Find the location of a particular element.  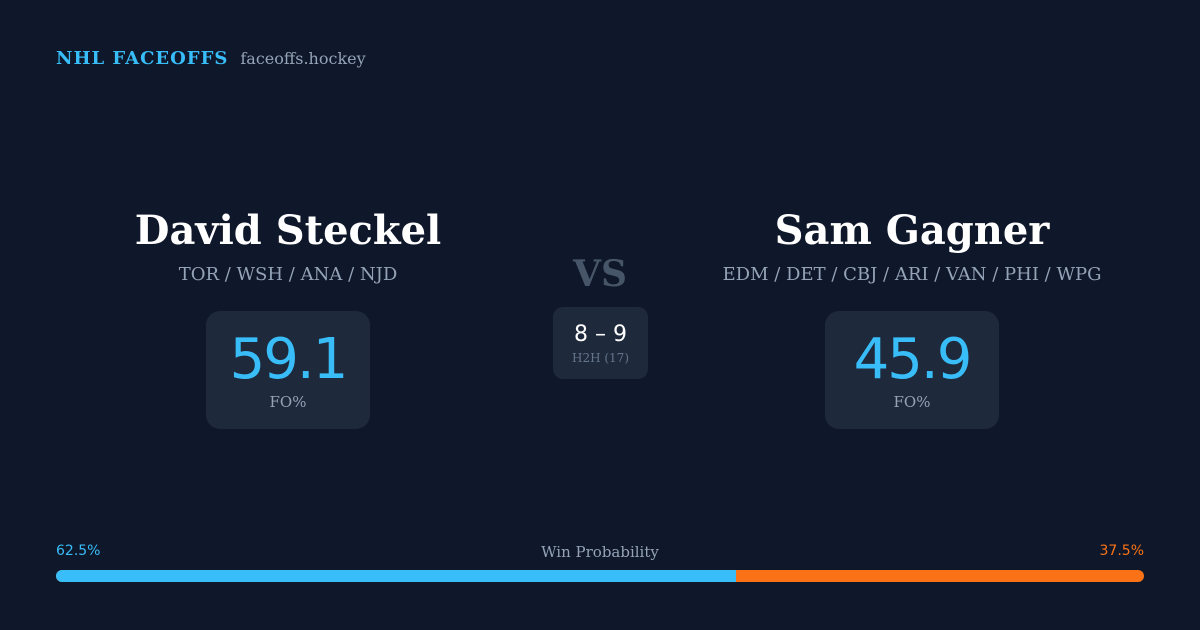

h2h-card: 8 – 9 H2H (17) is located at coordinates (600, 343).